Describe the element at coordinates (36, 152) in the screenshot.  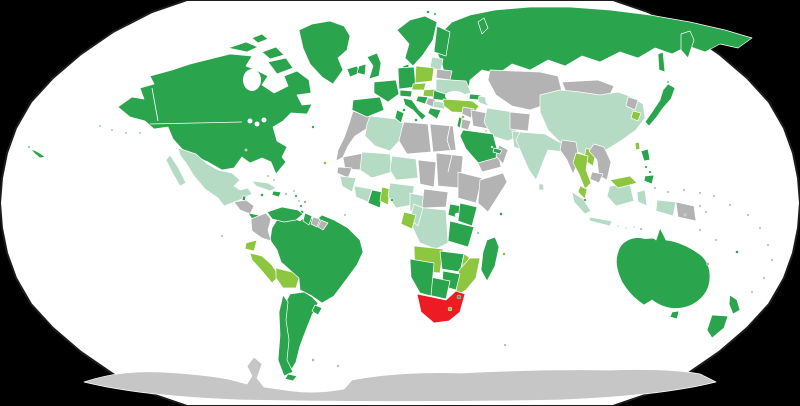
I see `territory-hawaii` at that location.